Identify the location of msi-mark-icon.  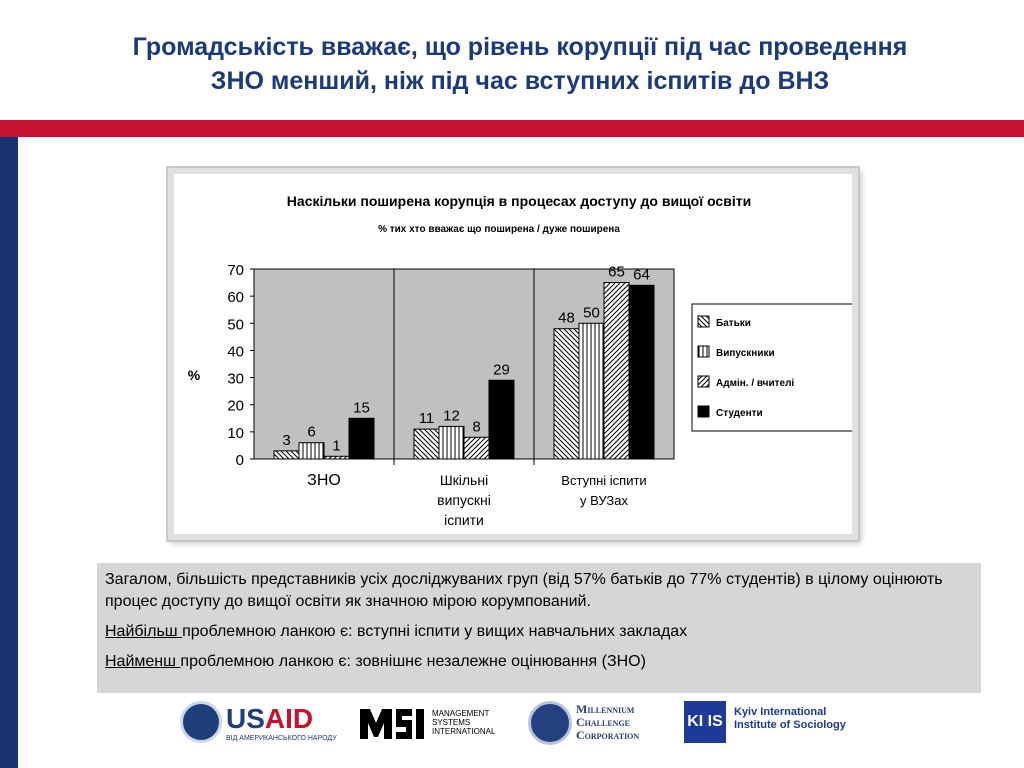
(392, 724).